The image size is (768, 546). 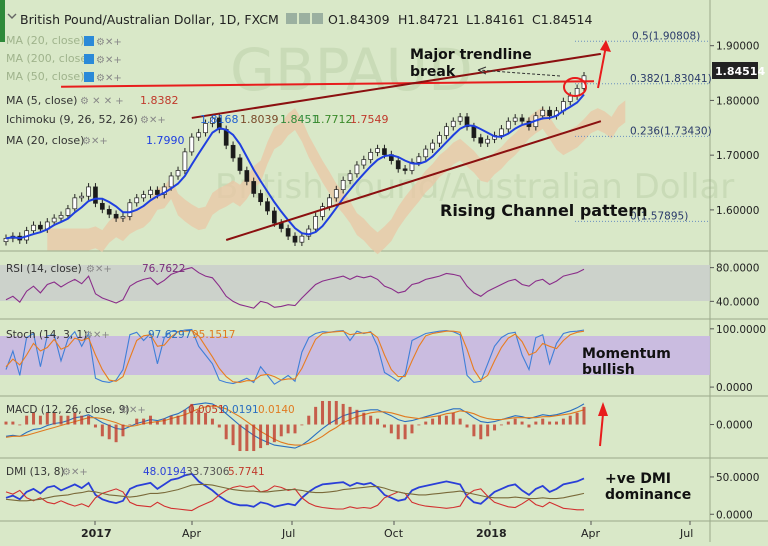 I want to click on annotation-break: break, so click(x=433, y=72).